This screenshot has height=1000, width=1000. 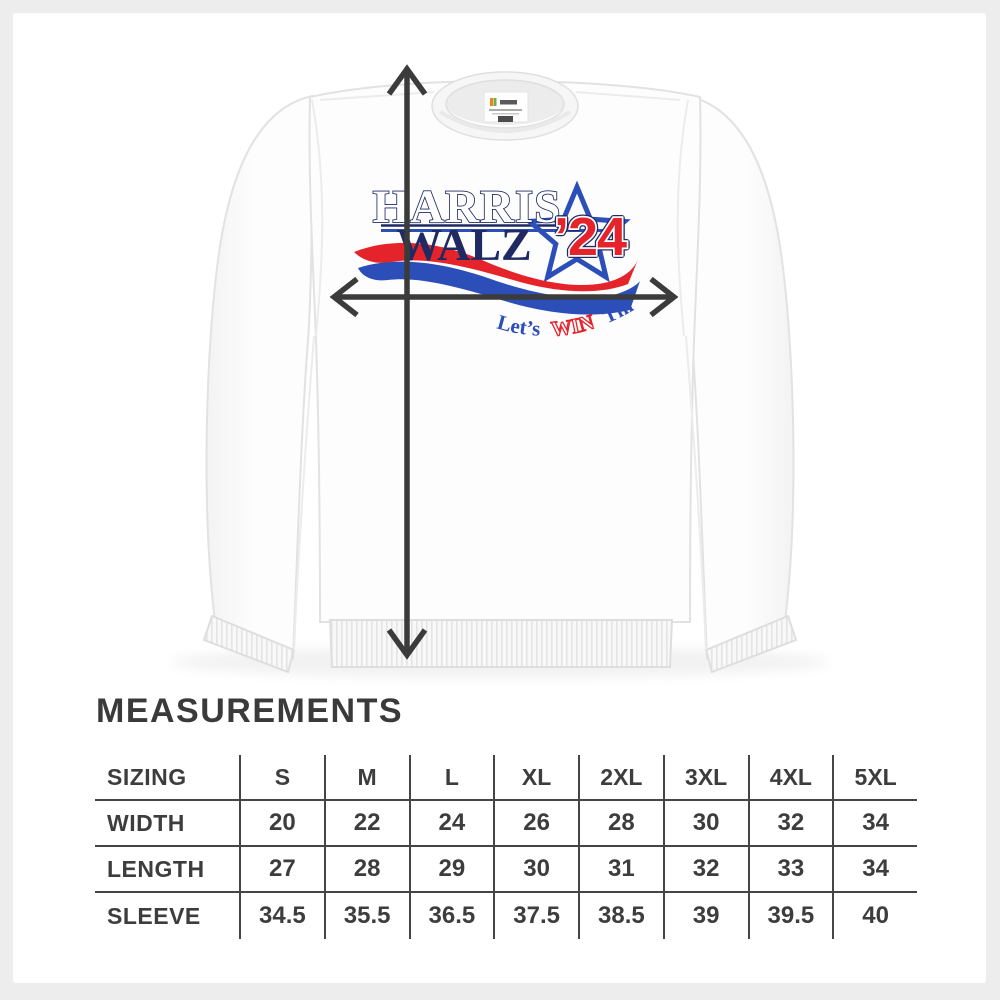 I want to click on left-cuff, so click(x=249, y=644).